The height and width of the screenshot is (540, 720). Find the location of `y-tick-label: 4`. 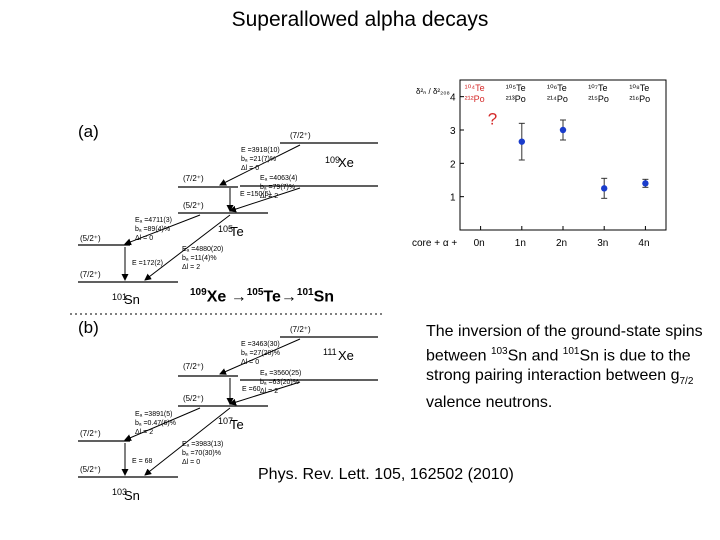

y-tick-label: 4 is located at coordinates (453, 98).